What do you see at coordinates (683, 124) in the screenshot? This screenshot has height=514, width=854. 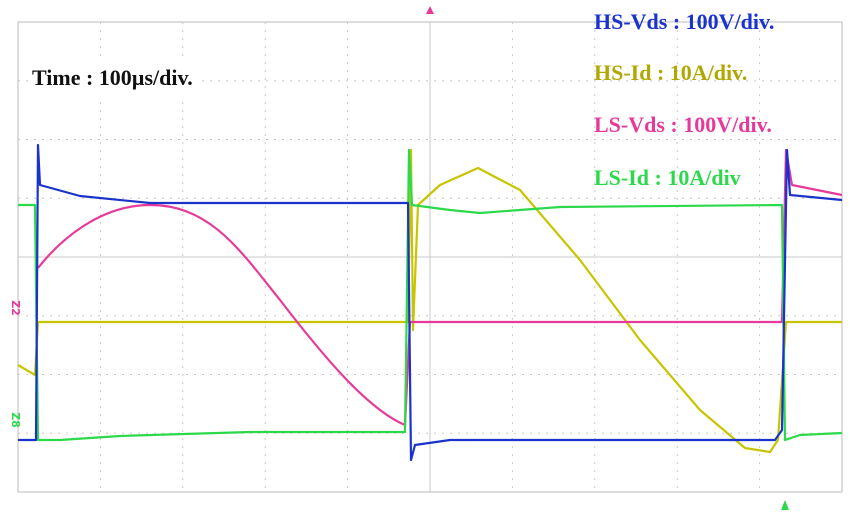 I see `ls-vds-label: LS-Vds : 100V/div.` at bounding box center [683, 124].